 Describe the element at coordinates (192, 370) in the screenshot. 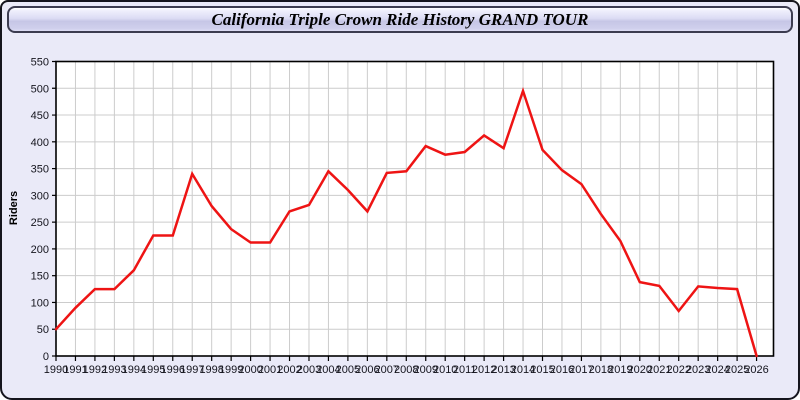

I see `x-tick-label: 1997` at that location.